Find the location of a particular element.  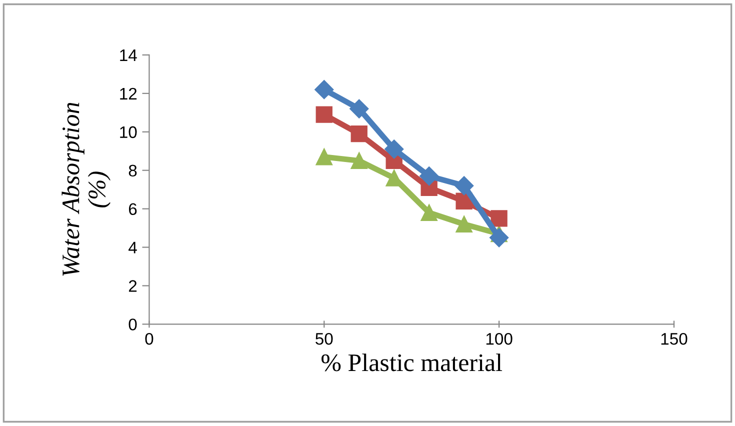

y-tick-label: 2 is located at coordinates (132, 286).